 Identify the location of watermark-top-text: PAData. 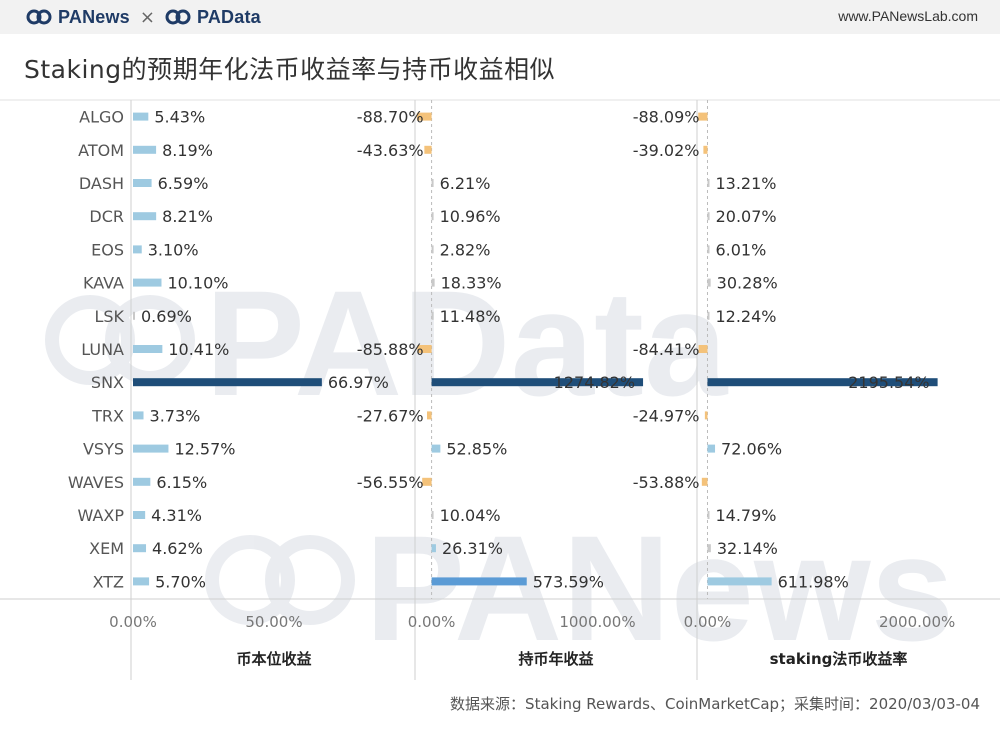
(467, 343).